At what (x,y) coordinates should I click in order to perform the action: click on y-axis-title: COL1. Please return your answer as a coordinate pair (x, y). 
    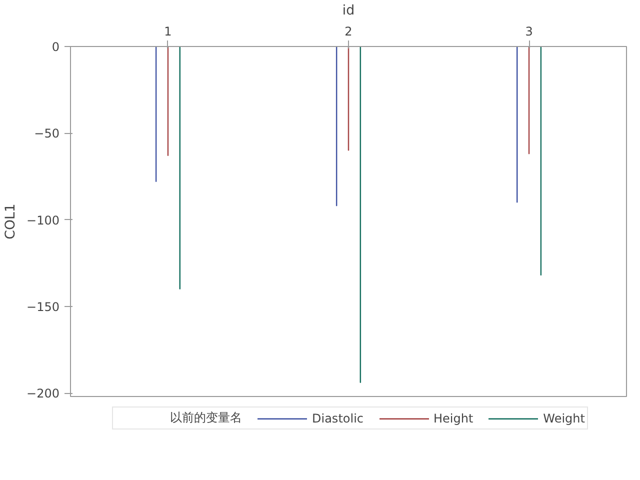
    Looking at the image, I should click on (11, 222).